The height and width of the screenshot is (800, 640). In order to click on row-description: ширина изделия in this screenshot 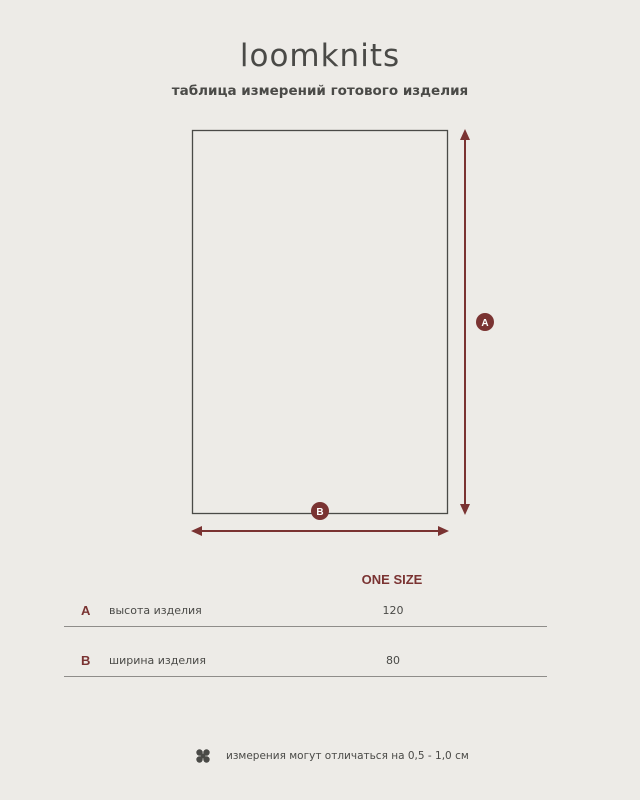, I will do `click(157, 660)`.